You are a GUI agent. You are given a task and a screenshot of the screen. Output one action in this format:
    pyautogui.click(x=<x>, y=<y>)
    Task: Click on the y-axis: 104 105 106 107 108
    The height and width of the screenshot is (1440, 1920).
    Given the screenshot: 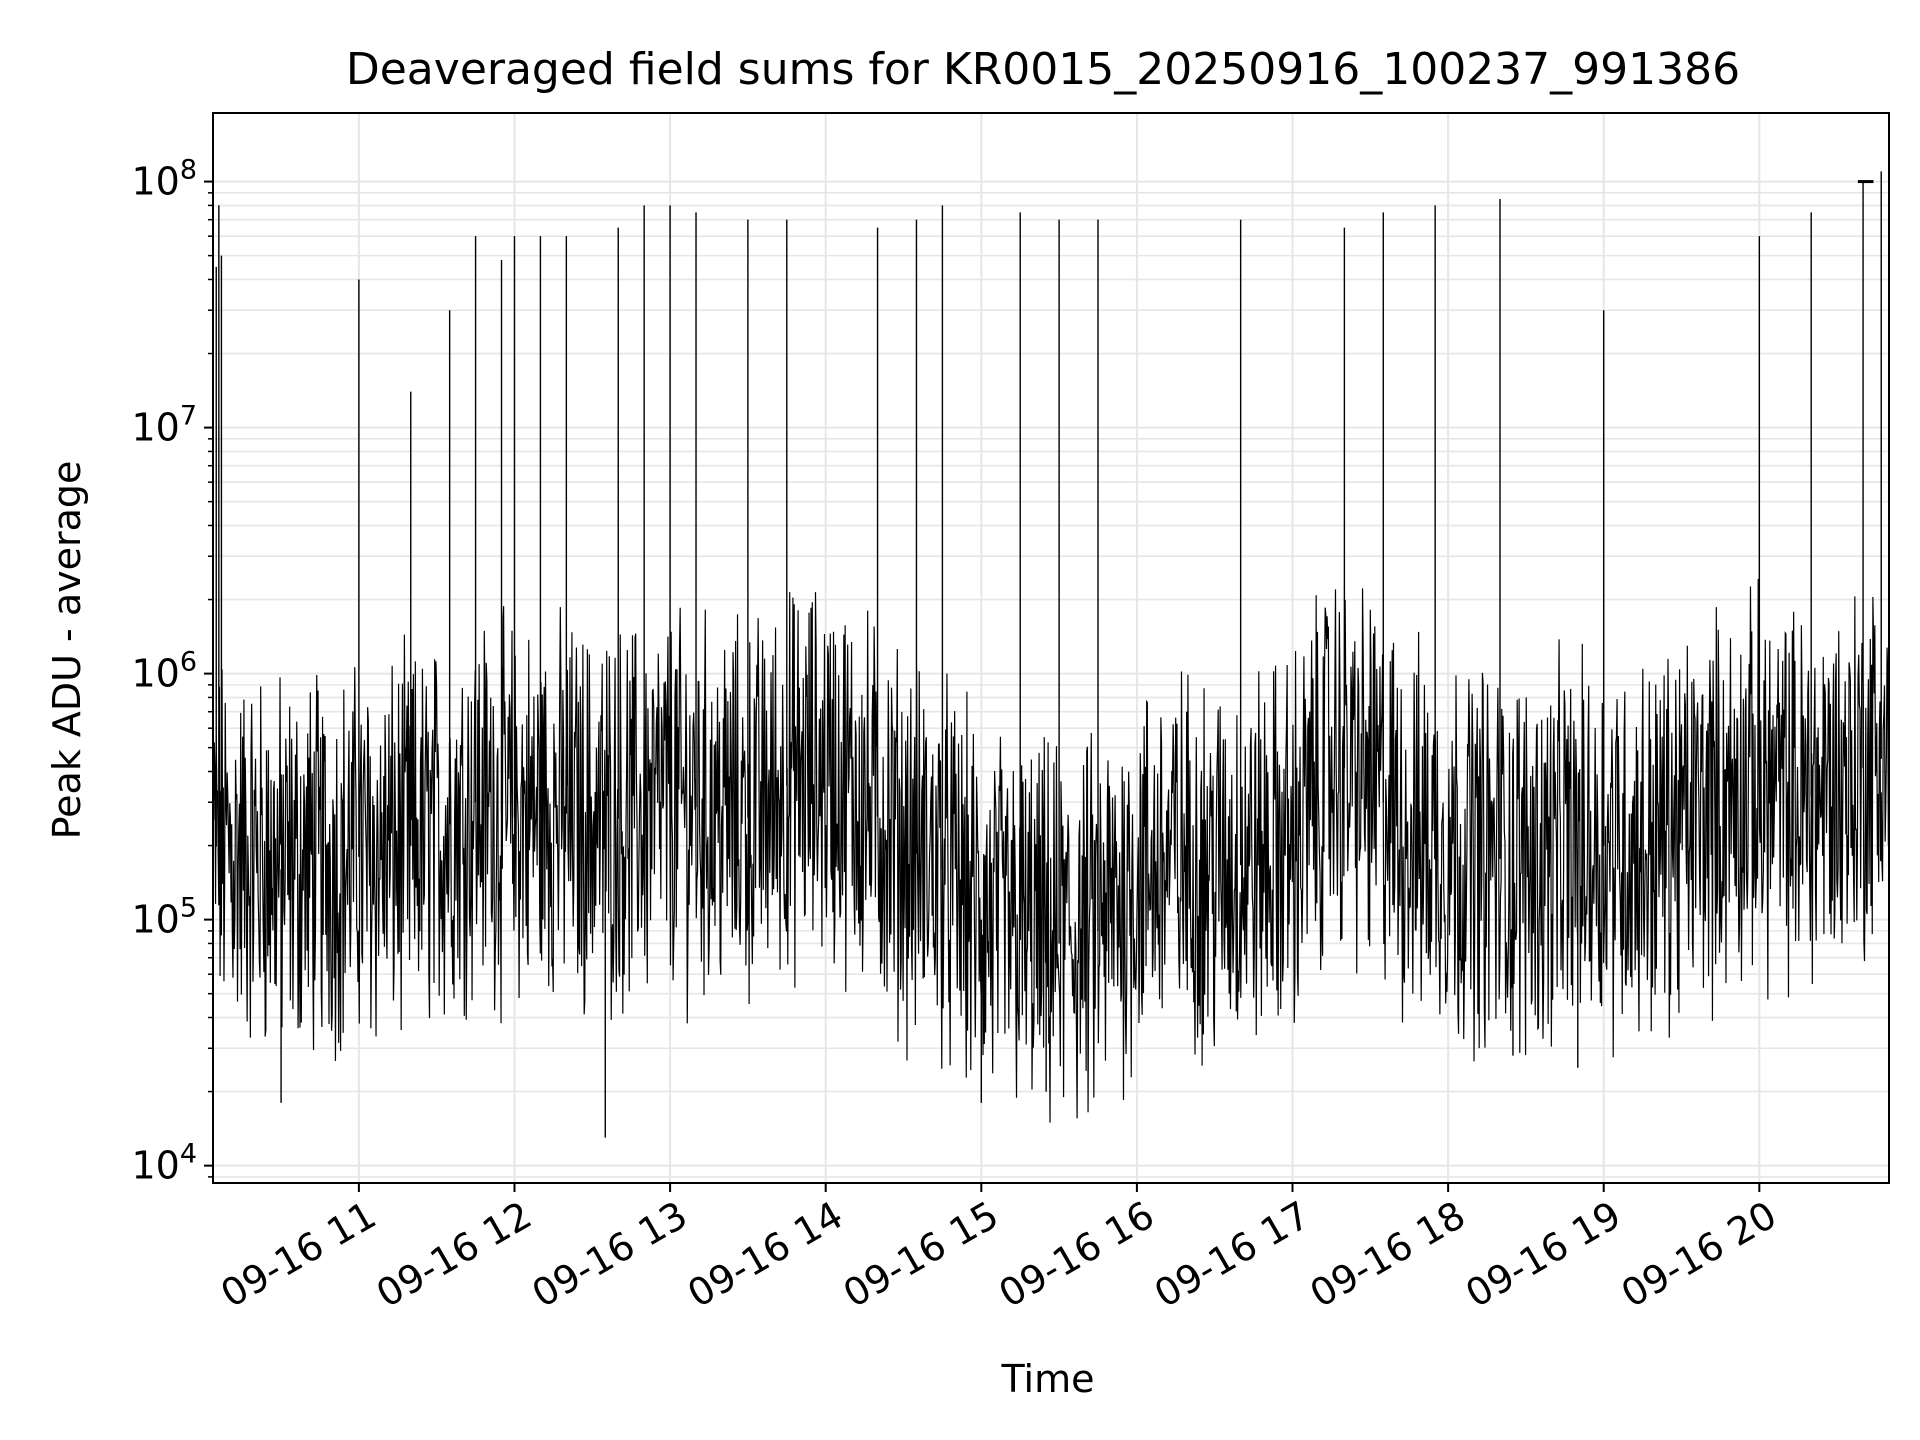 What is the action you would take?
    pyautogui.click(x=172, y=671)
    